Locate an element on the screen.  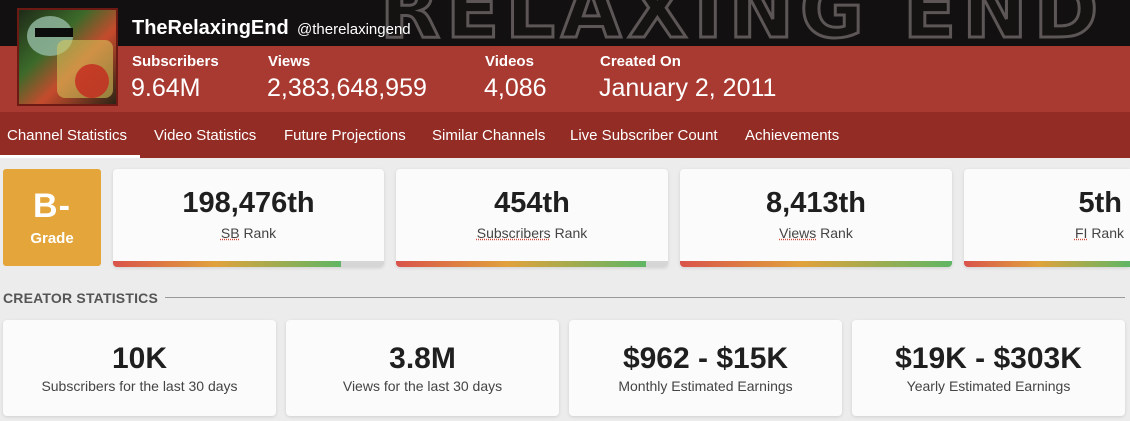
rank-label: Subscribers Rank is located at coordinates (532, 233).